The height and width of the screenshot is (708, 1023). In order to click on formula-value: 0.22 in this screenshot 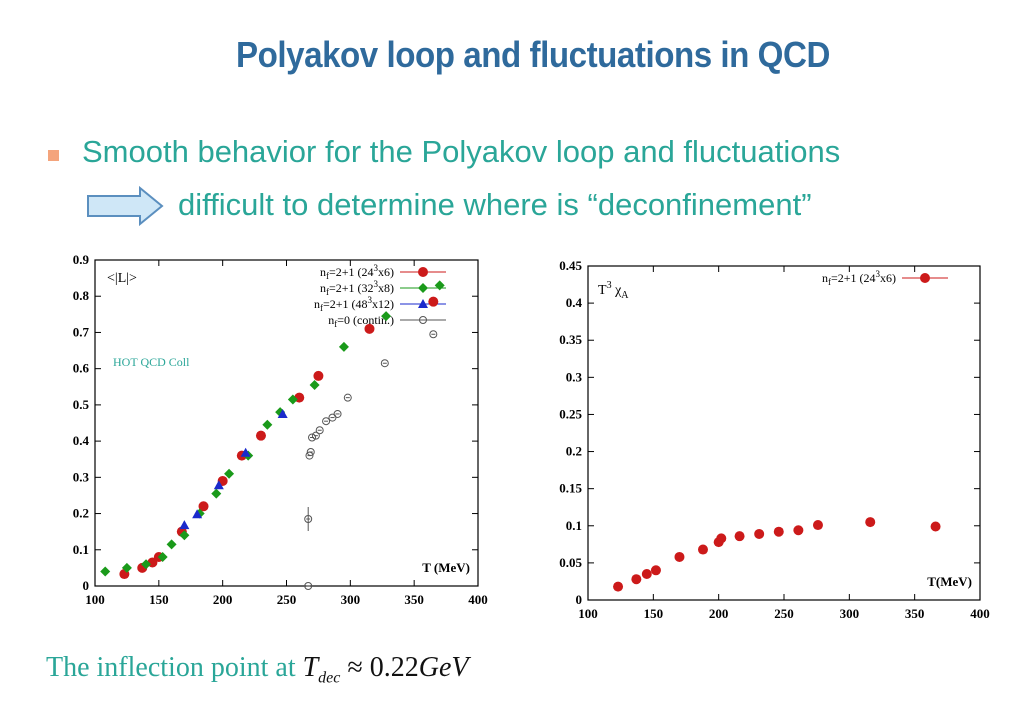, I will do `click(394, 667)`.